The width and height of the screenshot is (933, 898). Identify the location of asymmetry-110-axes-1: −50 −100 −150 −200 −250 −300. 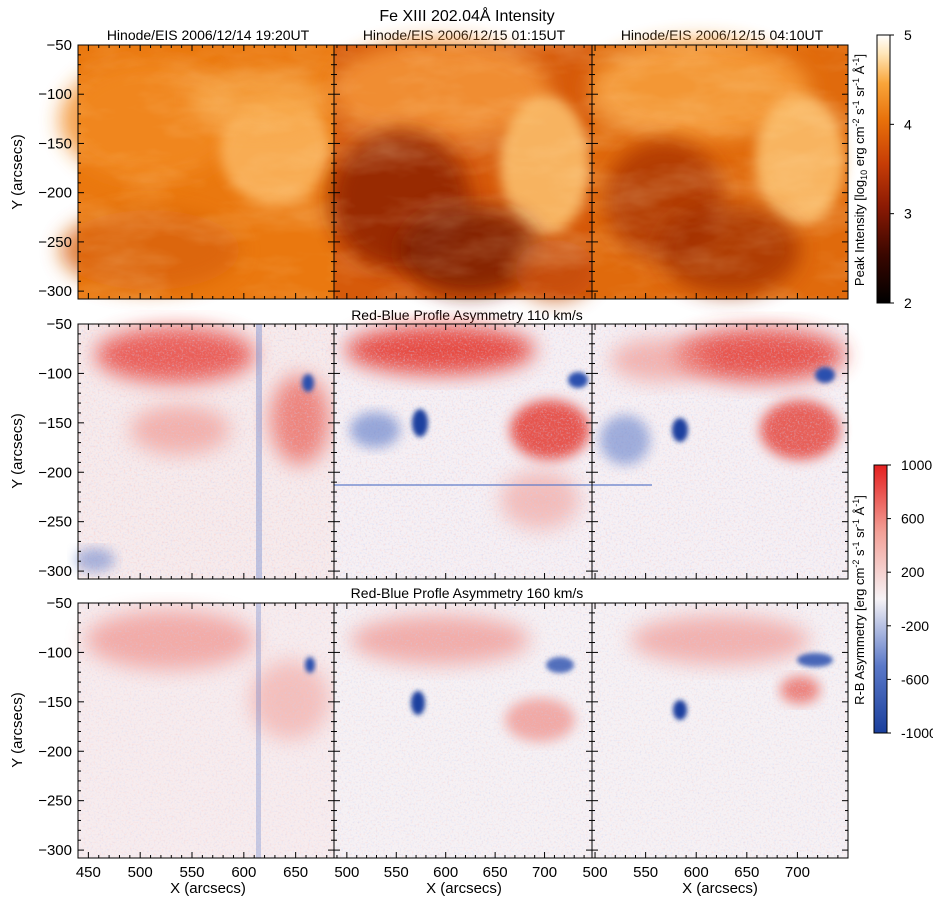
(186, 448).